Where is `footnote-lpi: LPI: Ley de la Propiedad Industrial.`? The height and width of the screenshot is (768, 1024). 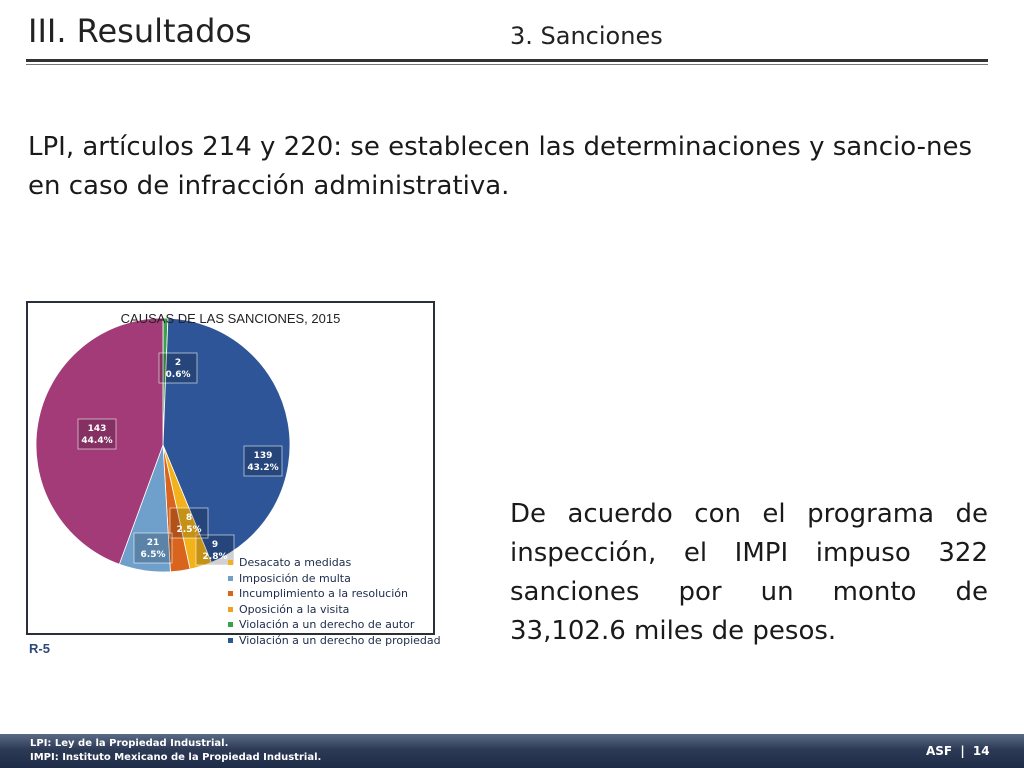
footnote-lpi: LPI: Ley de la Propiedad Industrial. is located at coordinates (129, 743).